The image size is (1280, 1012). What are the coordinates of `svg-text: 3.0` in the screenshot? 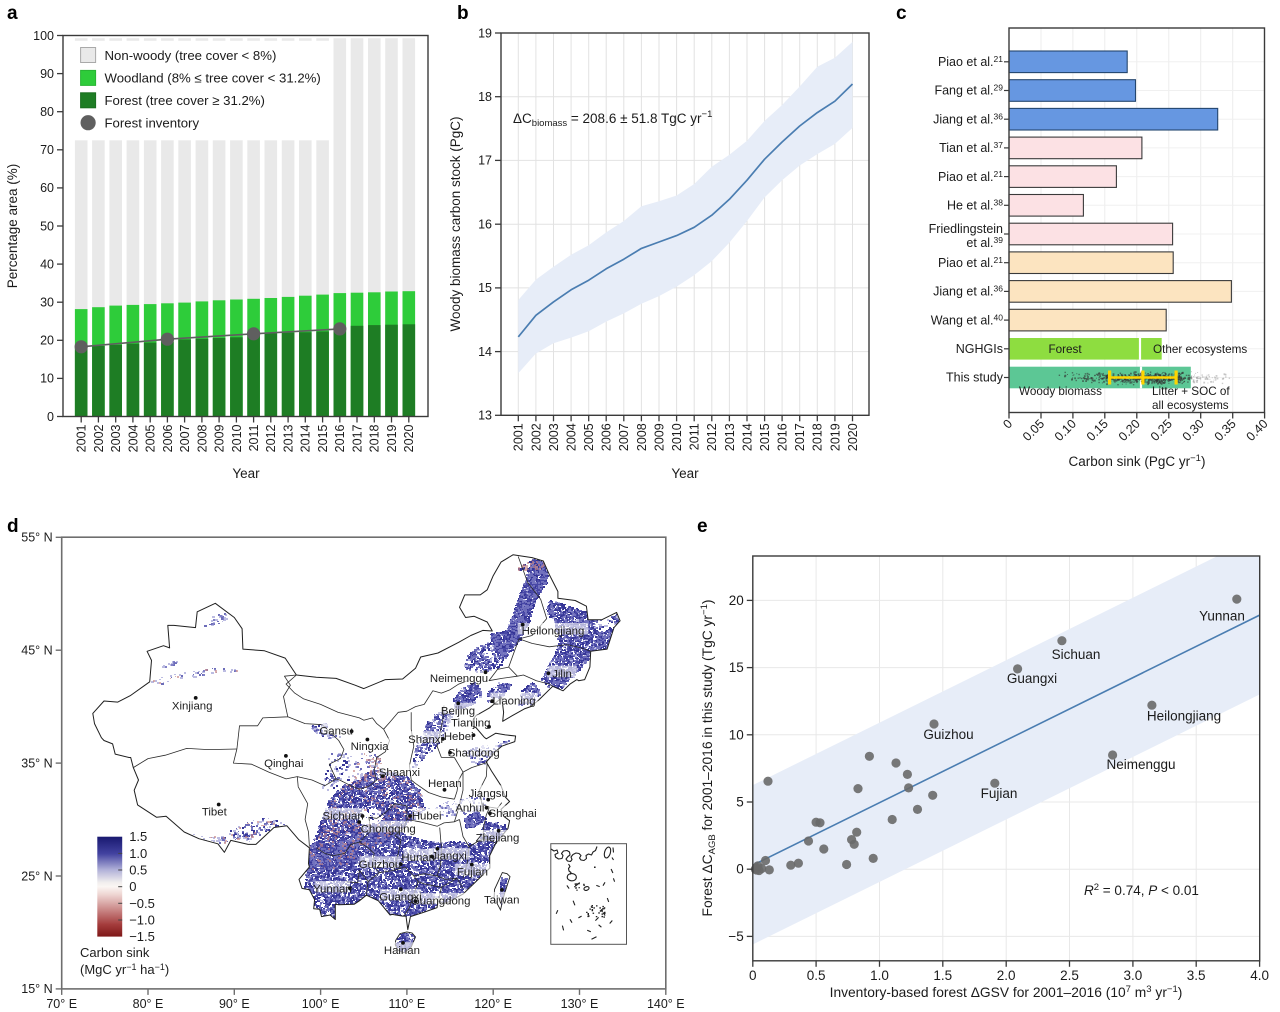 It's located at (1133, 975).